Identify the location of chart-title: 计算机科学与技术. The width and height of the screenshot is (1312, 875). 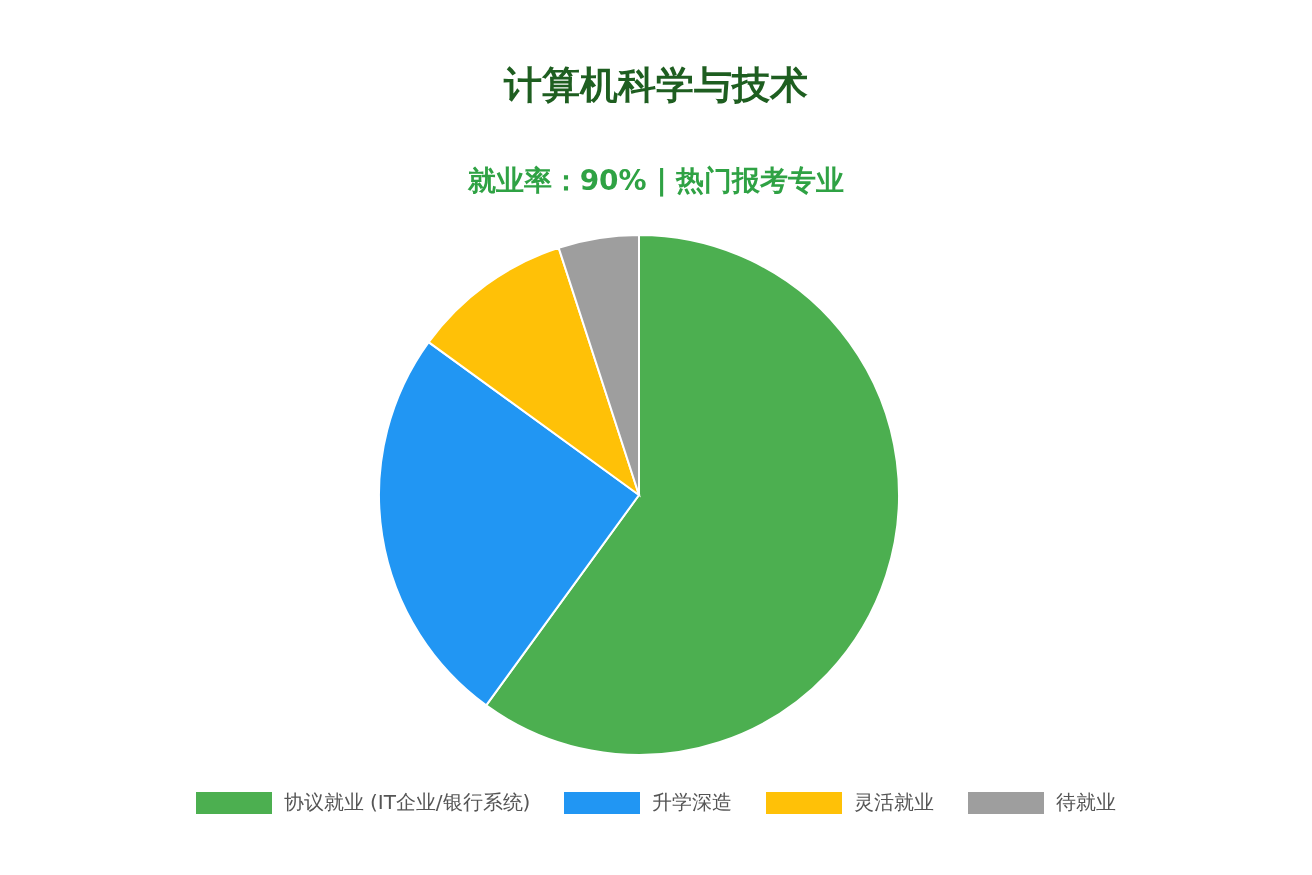
(655, 85).